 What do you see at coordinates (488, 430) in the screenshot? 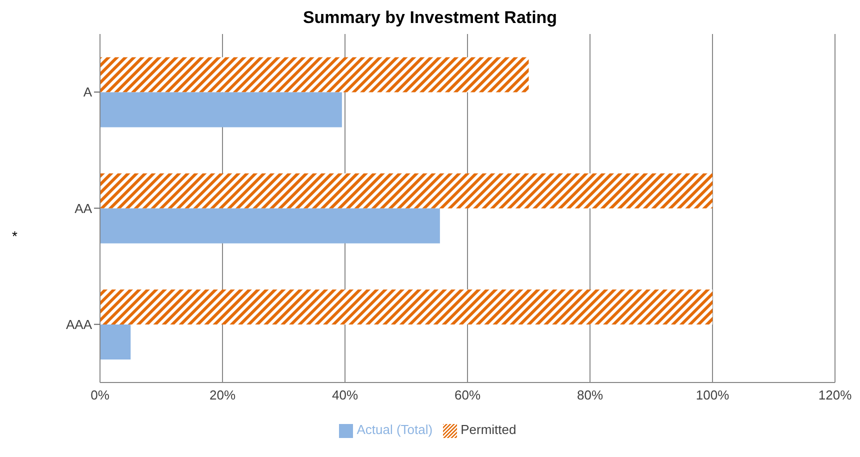
I see `legend-label: Permitted` at bounding box center [488, 430].